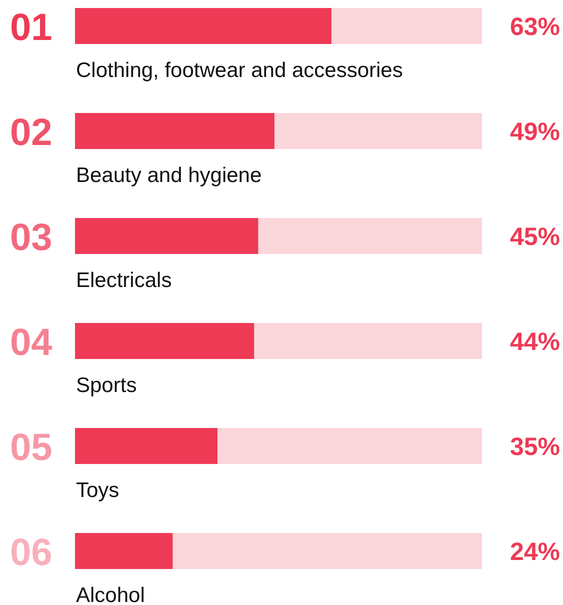 The image size is (563, 605). Describe the element at coordinates (31, 343) in the screenshot. I see `text: 04` at that location.